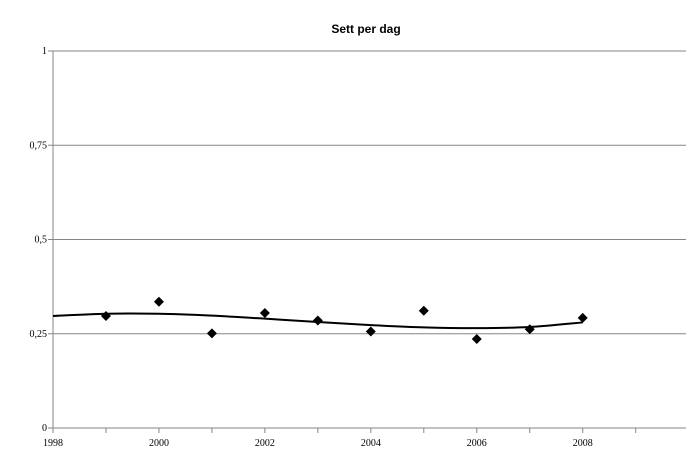 The height and width of the screenshot is (463, 699). I want to click on data-points, so click(344, 320).